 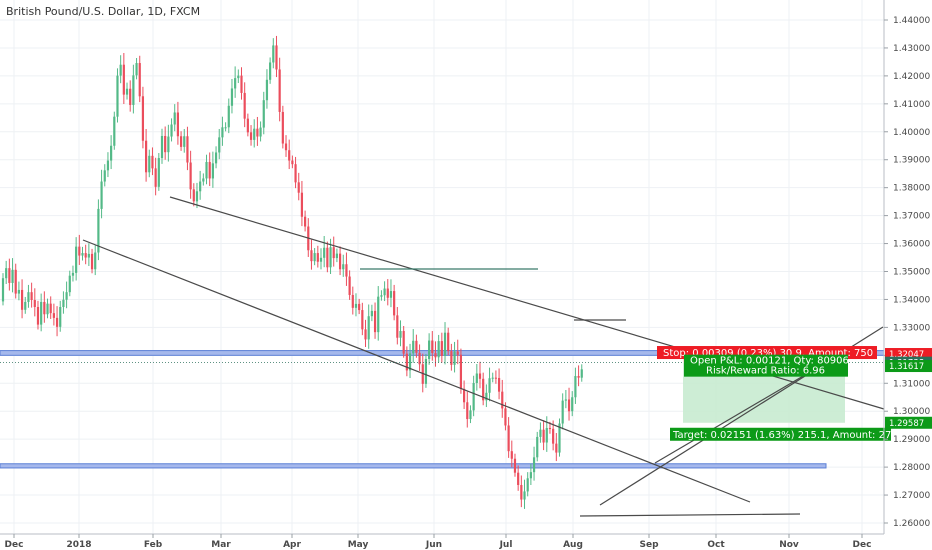 I want to click on price-tick-label: 1.39000, so click(x=911, y=161).